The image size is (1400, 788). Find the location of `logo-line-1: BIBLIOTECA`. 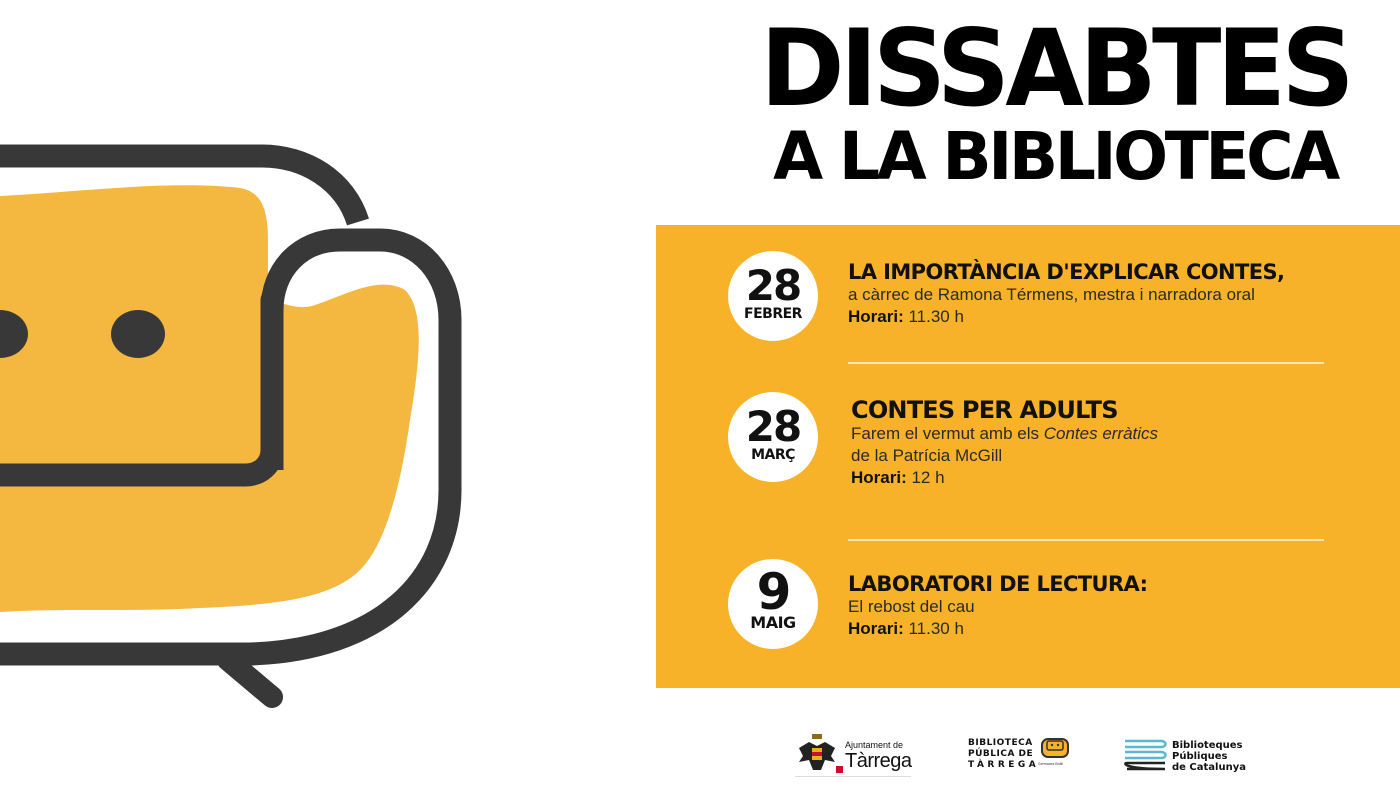

logo-line-1: BIBLIOTECA is located at coordinates (1000, 743).